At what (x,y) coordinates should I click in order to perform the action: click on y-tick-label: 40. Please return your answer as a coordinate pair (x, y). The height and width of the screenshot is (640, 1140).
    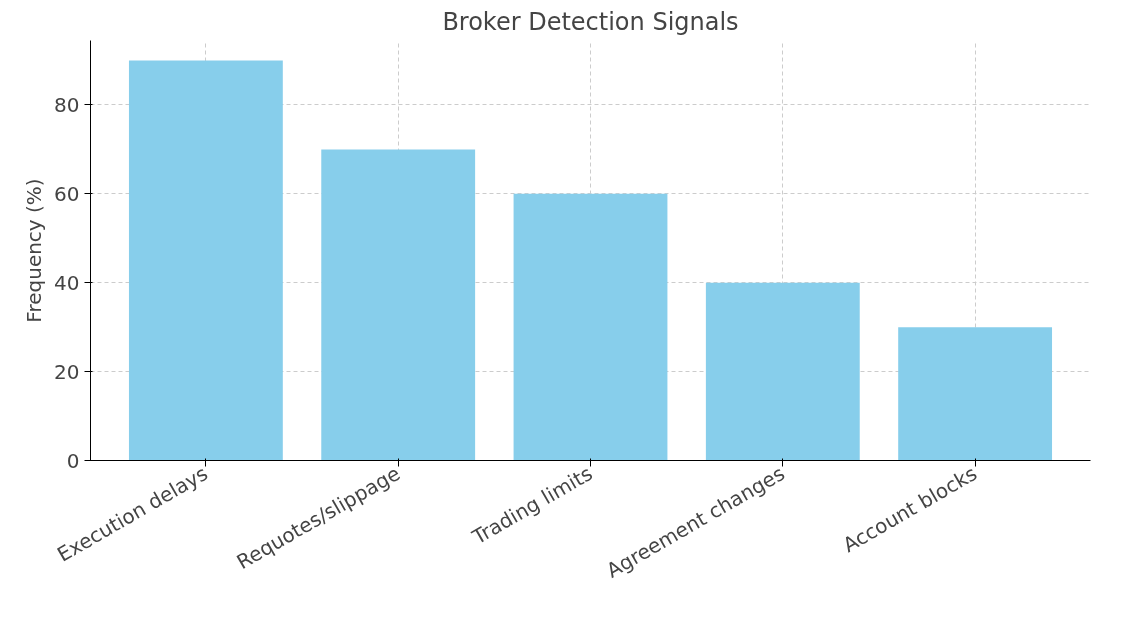
    Looking at the image, I should click on (67, 282).